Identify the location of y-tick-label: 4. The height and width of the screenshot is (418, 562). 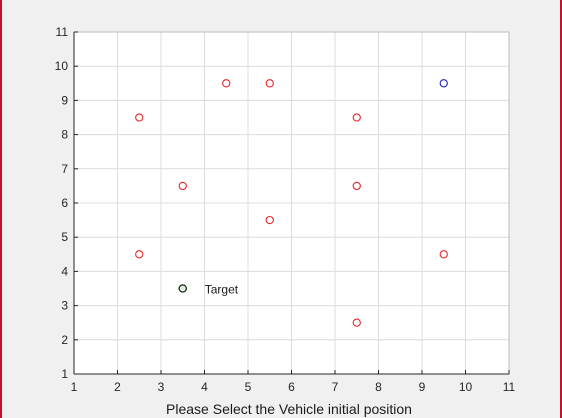
(64, 271).